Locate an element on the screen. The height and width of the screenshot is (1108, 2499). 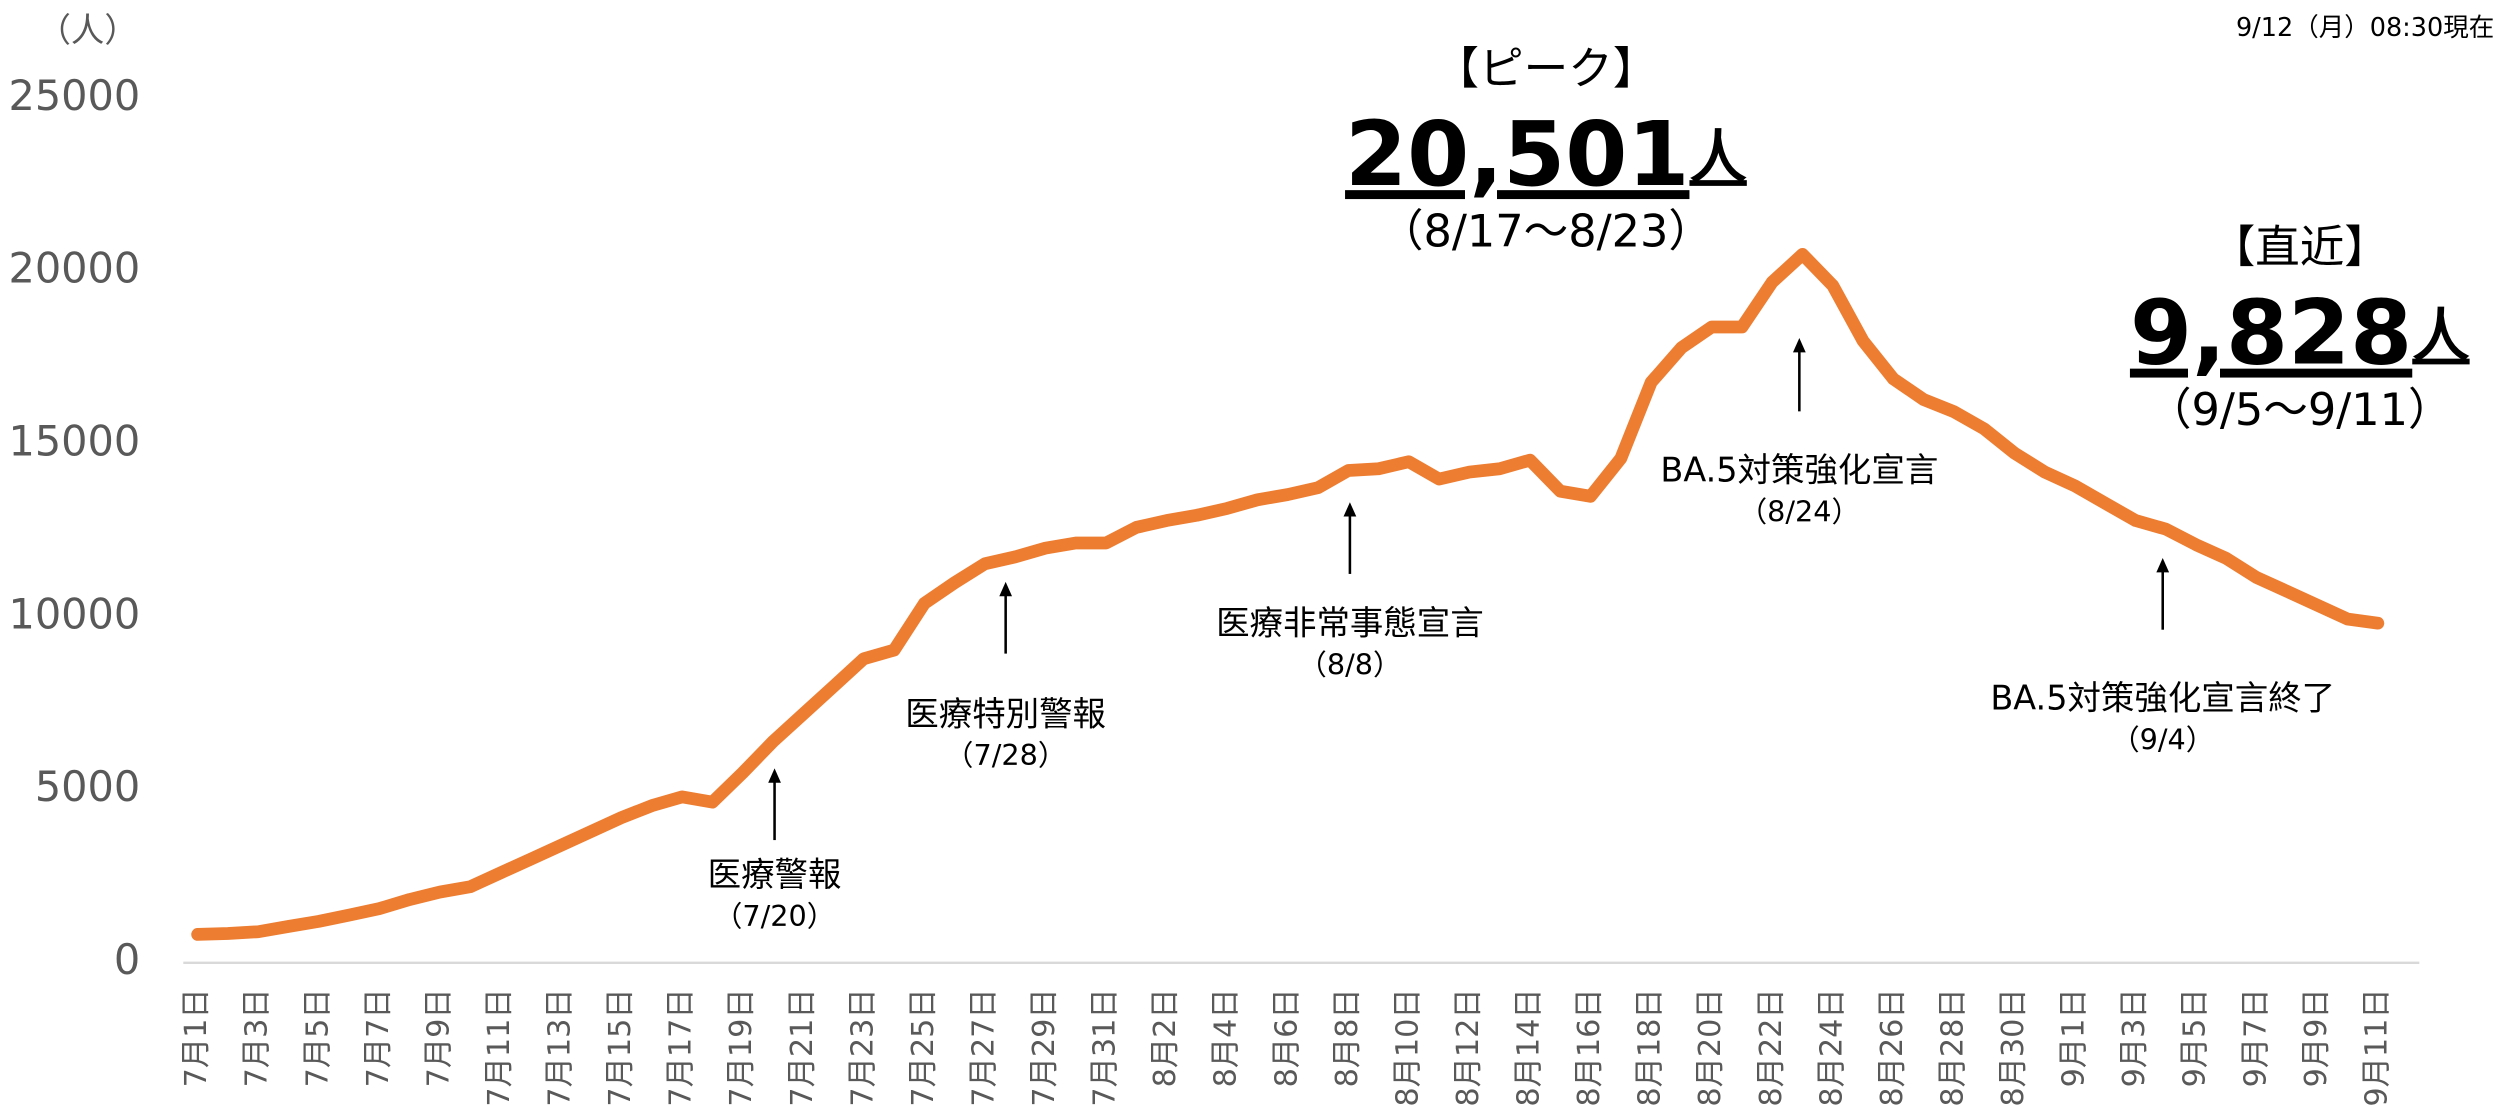
callout-label: 【直近】 is located at coordinates (2300, 247).